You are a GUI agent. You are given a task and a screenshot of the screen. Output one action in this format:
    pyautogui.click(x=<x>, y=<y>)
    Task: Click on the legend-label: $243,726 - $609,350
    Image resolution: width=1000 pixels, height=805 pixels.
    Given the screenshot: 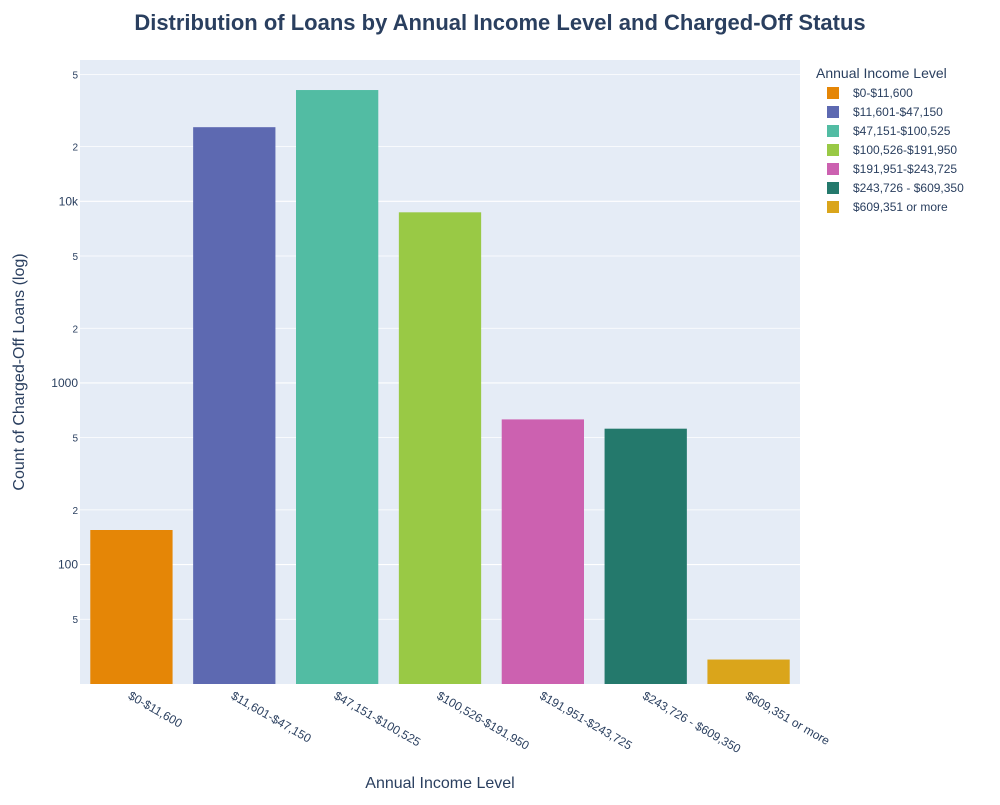 What is the action you would take?
    pyautogui.click(x=908, y=188)
    